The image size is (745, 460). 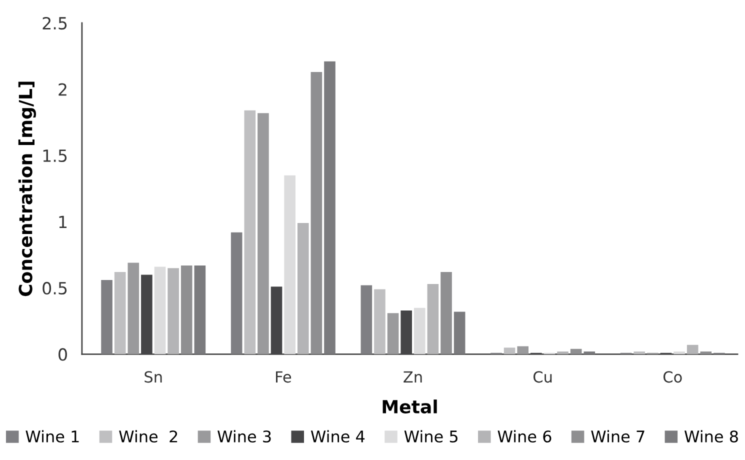 I want to click on y-tick-label: 1.5, so click(x=55, y=156).